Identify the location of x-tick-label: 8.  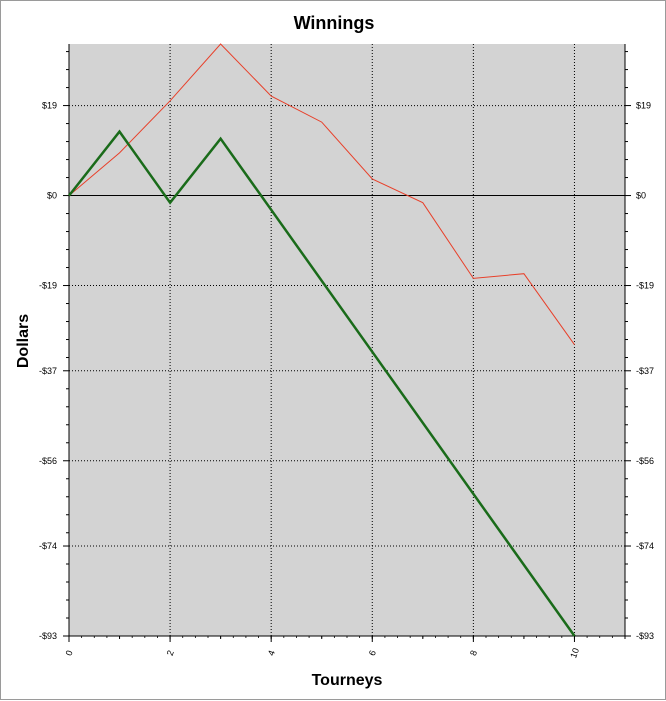
(473, 653).